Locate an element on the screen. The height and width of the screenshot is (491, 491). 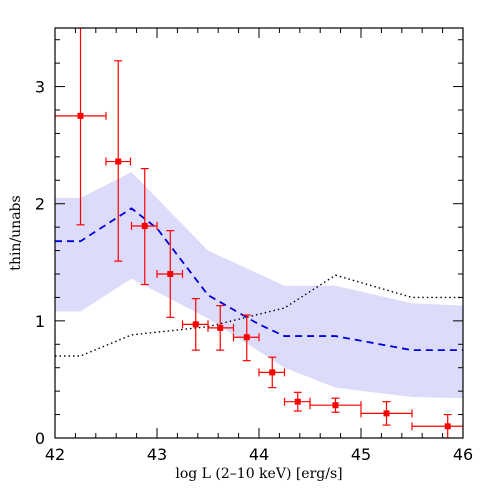
y-tick-label: 1 is located at coordinates (40, 321).